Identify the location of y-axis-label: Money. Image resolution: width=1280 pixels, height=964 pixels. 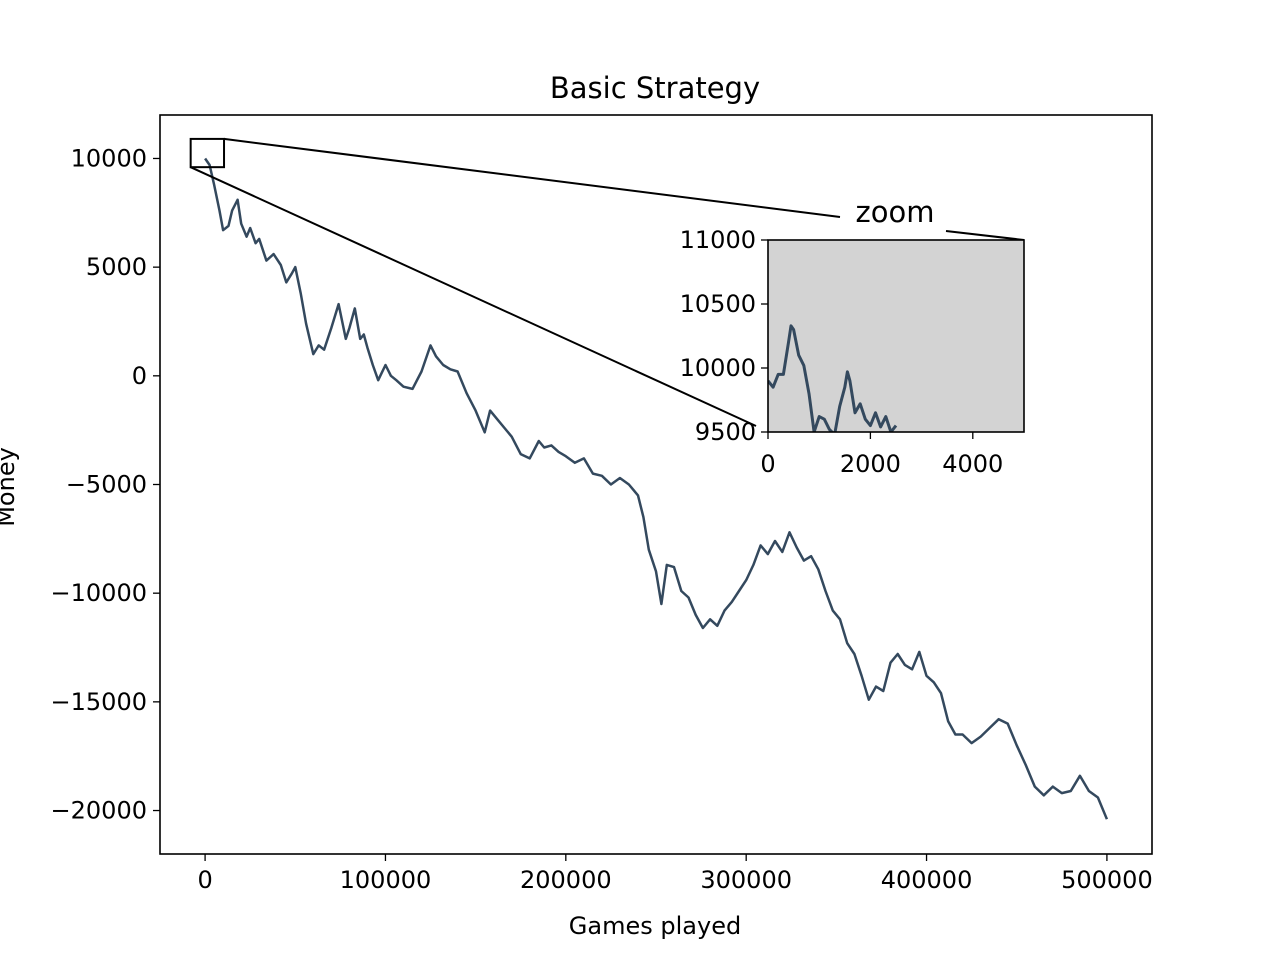
(10, 487).